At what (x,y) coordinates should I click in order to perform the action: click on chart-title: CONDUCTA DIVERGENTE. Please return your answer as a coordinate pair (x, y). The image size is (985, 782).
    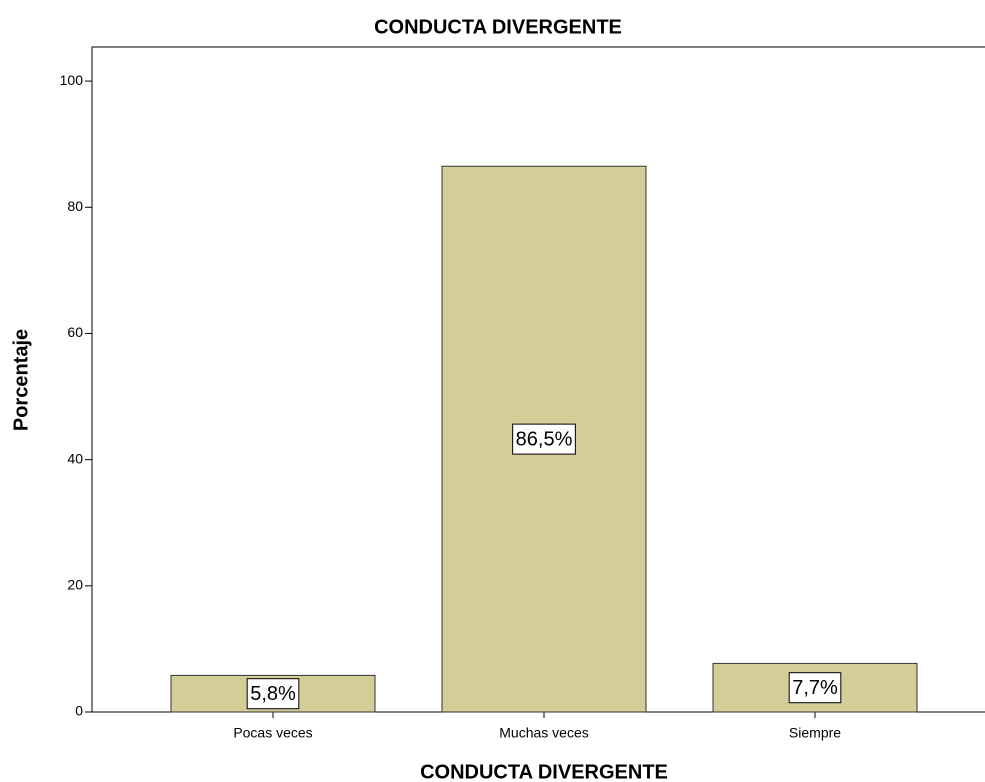
    Looking at the image, I should click on (498, 27).